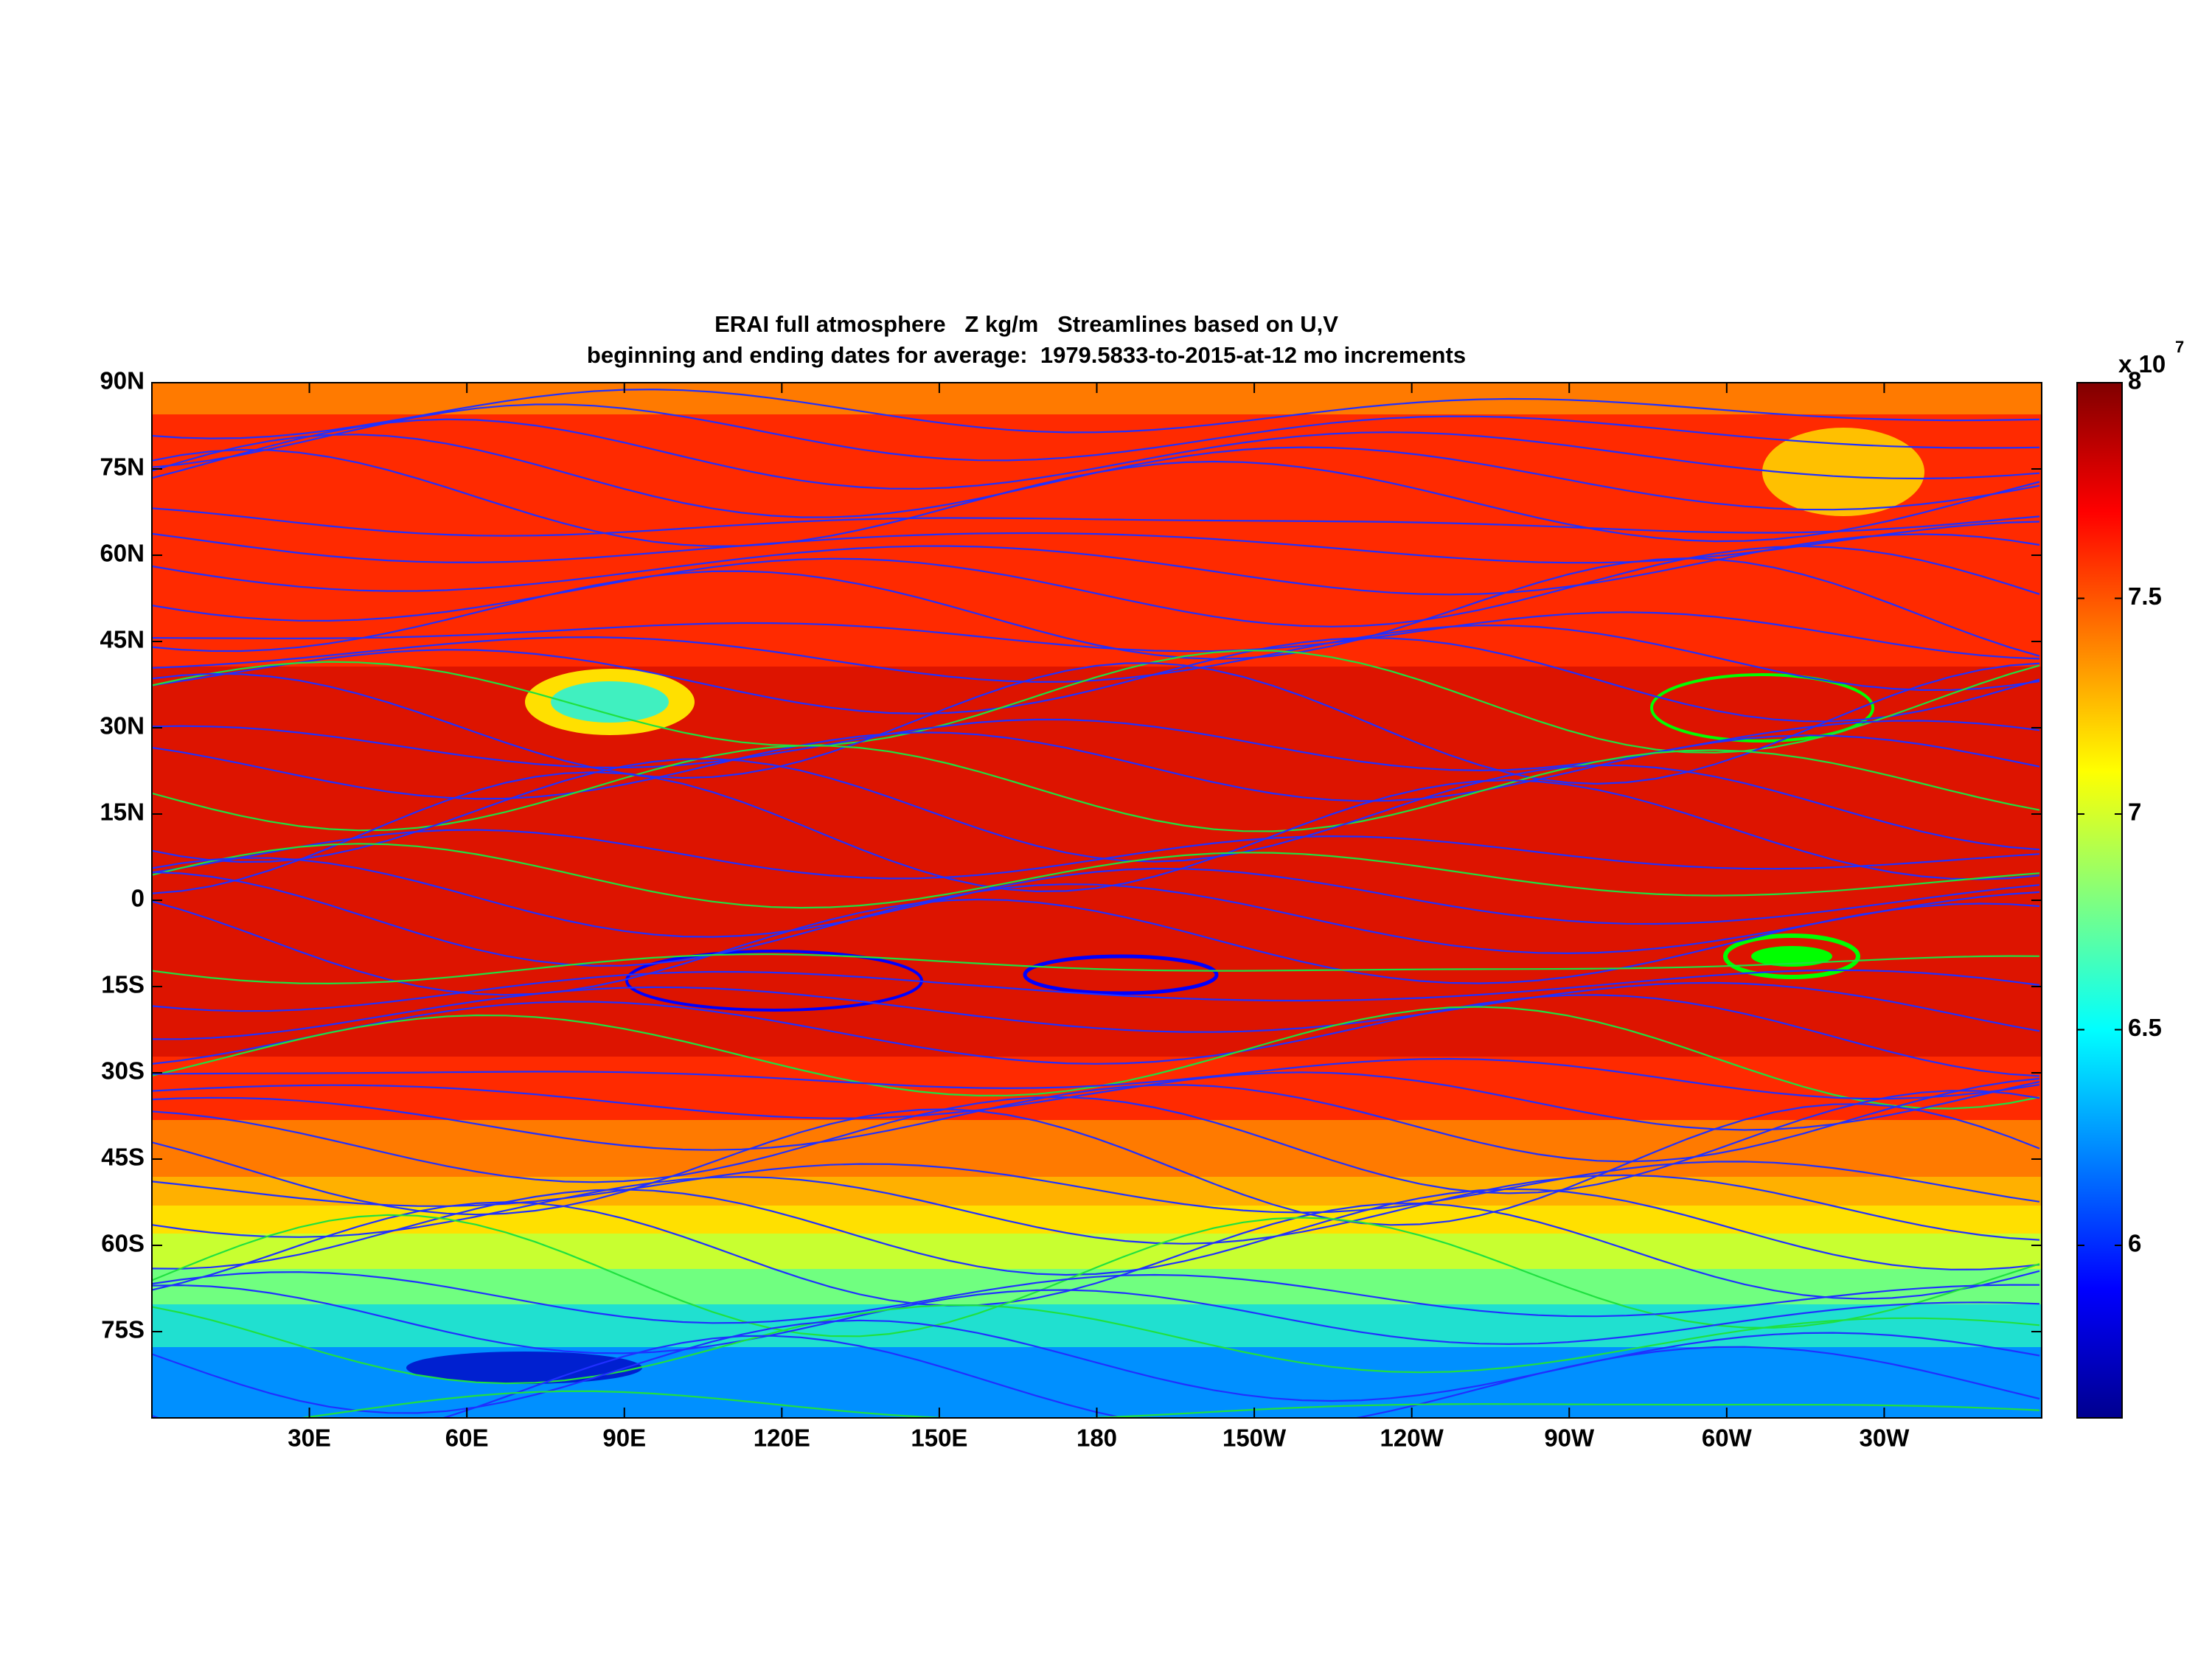  What do you see at coordinates (1843, 472) in the screenshot?
I see `greenland-blob` at bounding box center [1843, 472].